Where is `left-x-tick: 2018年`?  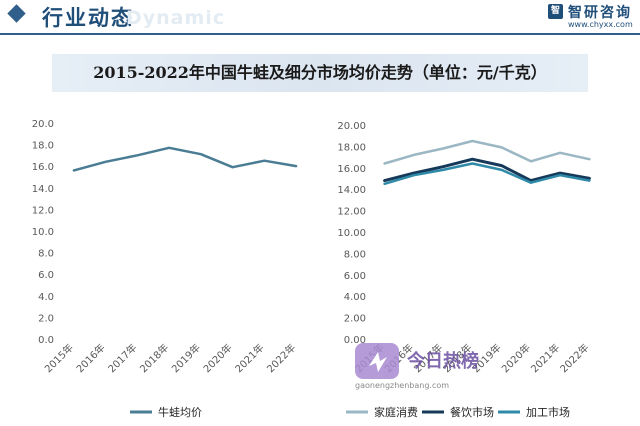 left-x-tick: 2018年 is located at coordinates (154, 358).